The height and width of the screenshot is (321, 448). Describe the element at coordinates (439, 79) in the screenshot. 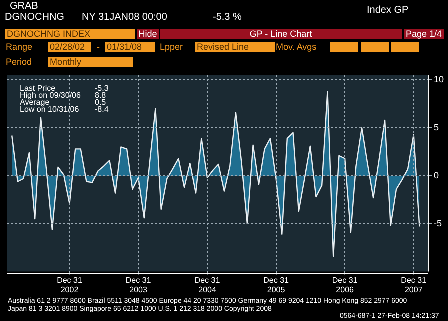

I see `y-tick-label: 10` at that location.